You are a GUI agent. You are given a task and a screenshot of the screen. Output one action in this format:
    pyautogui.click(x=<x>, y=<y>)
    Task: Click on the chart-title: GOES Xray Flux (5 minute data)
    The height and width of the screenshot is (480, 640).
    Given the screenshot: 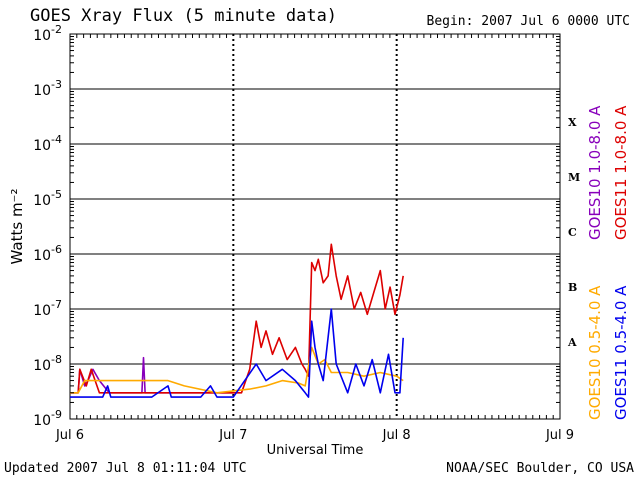 What is the action you would take?
    pyautogui.click(x=184, y=16)
    